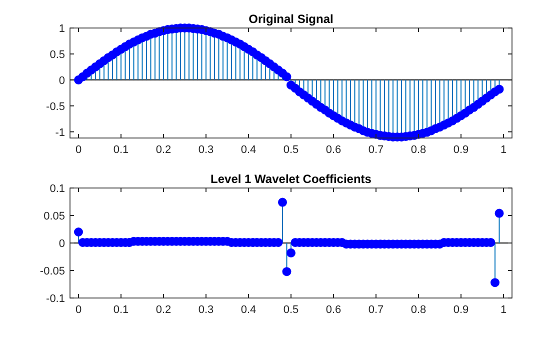 This screenshot has height=337, width=560. I want to click on y-tick-label: 0.05, so click(54, 216).